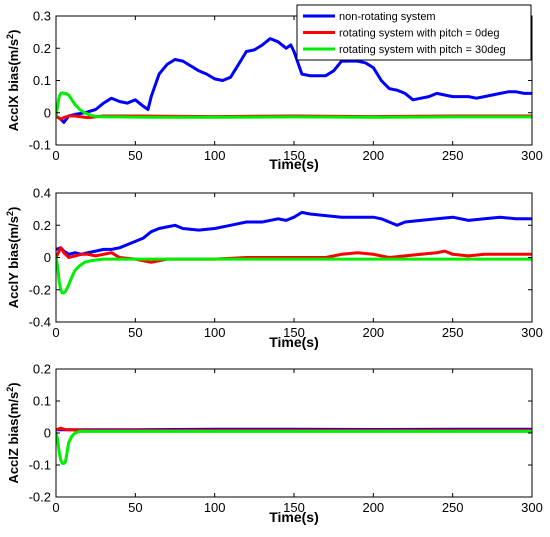  What do you see at coordinates (13, 438) in the screenshot?
I see `y-axis-label-main: AcclZ bias(m/s` at bounding box center [13, 438].